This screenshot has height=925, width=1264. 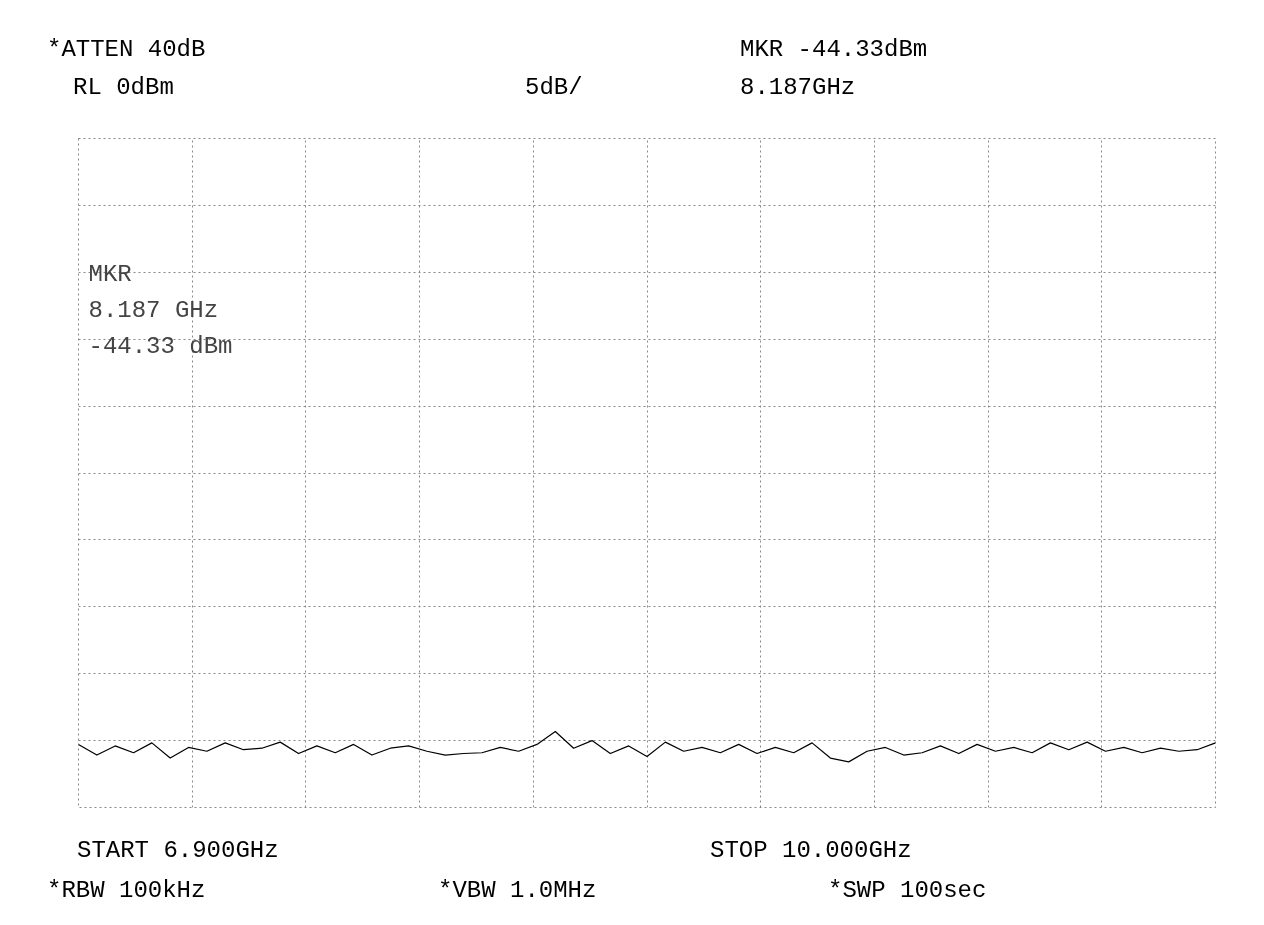 I want to click on text: 8.187GHz, so click(x=798, y=88).